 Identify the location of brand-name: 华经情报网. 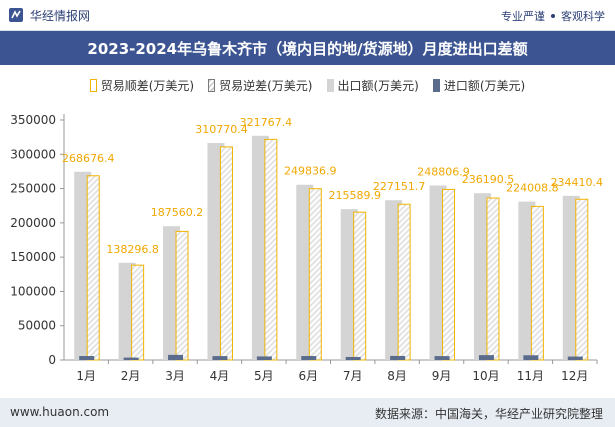
(60, 15).